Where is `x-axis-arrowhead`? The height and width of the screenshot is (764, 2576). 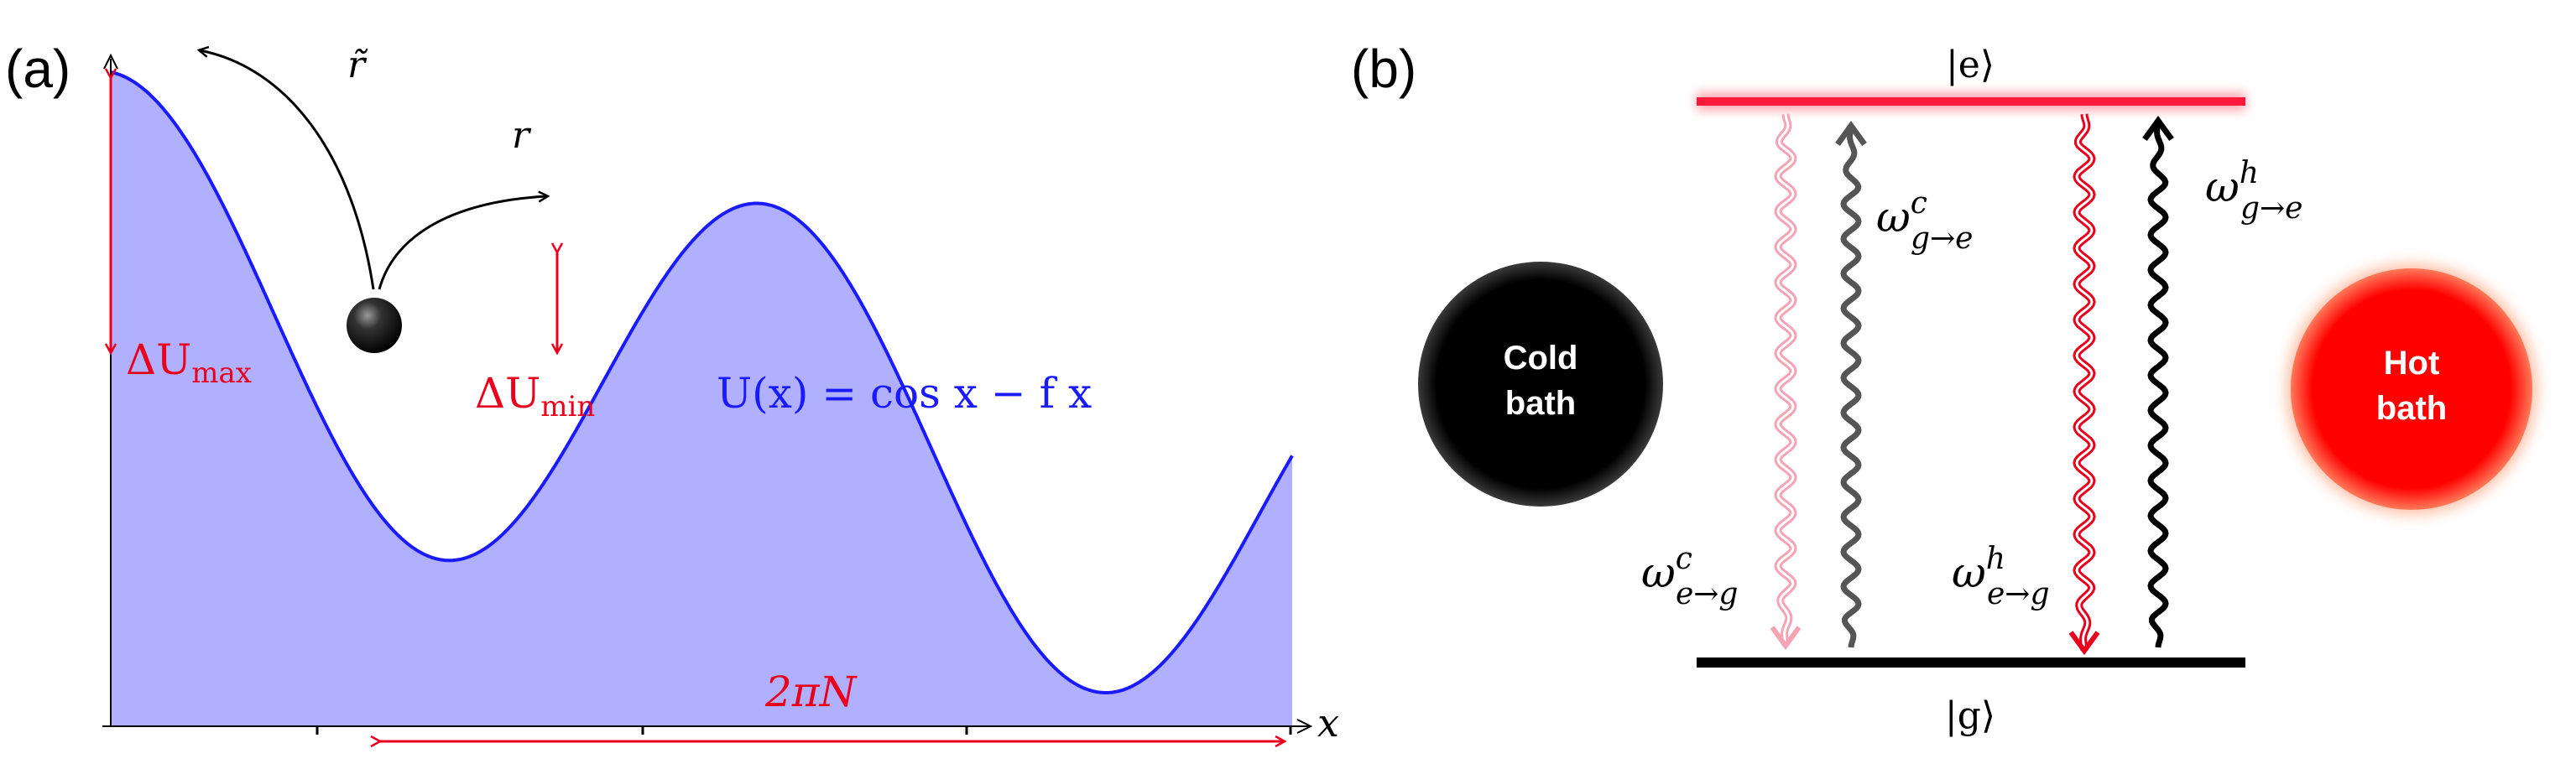
x-axis-arrowhead is located at coordinates (1304, 726).